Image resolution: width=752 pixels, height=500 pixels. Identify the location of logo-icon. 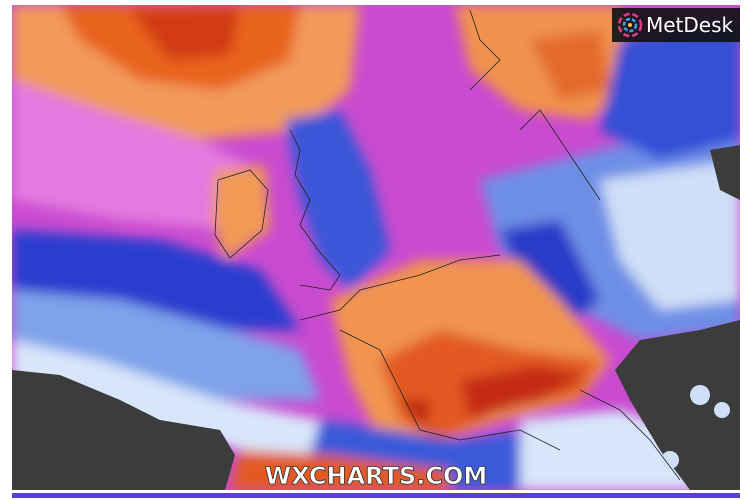
(630, 25).